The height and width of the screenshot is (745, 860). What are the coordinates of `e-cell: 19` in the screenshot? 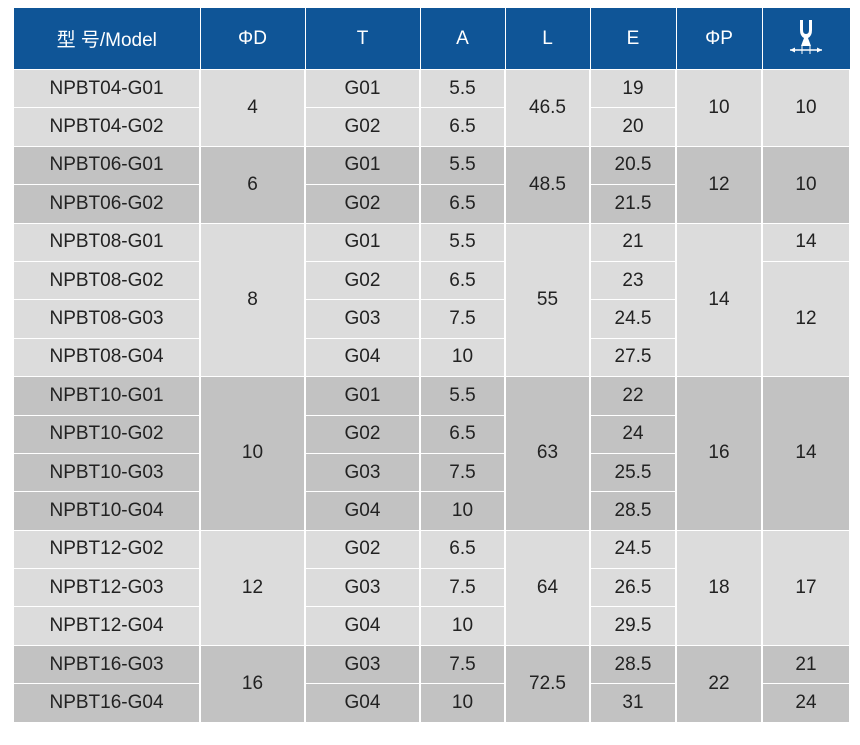 It's located at (633, 88).